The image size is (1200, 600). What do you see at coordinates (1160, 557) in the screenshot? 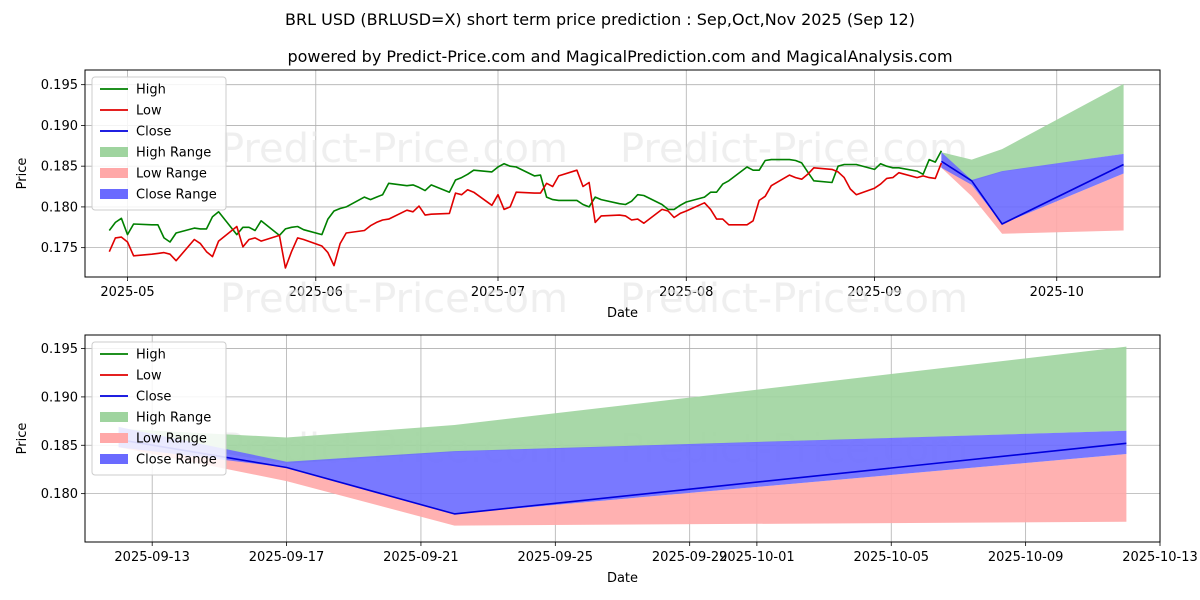
I see `x-tick-label: 2025-10-13` at bounding box center [1160, 557].